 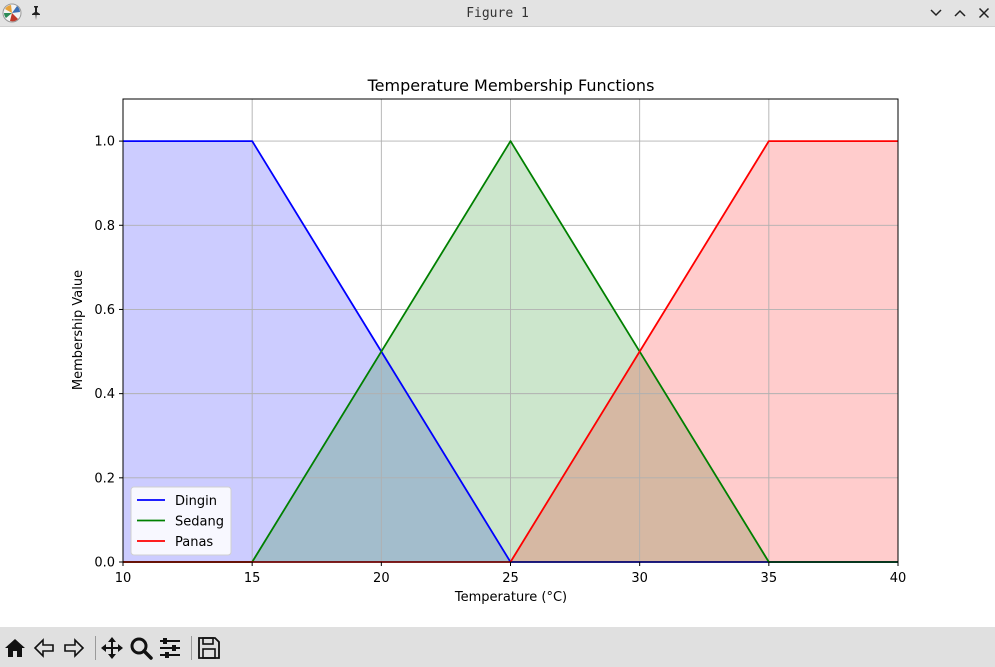 What do you see at coordinates (898, 578) in the screenshot?
I see `x-tick-label: 40` at bounding box center [898, 578].